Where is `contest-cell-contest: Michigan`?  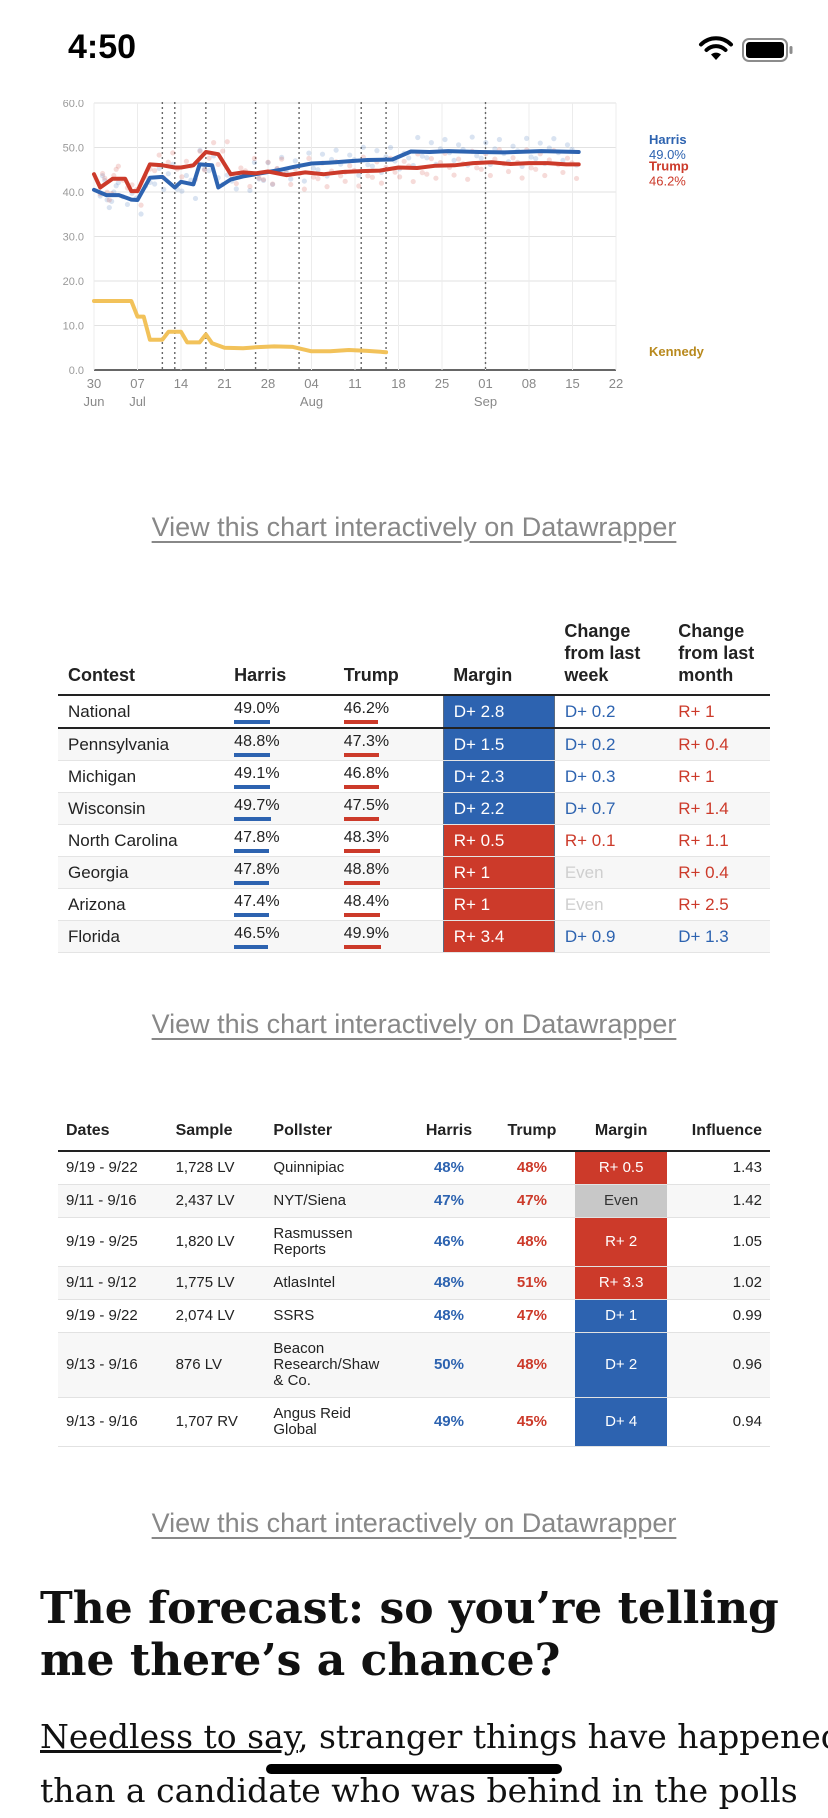
contest-cell-contest: Michigan is located at coordinates (141, 776).